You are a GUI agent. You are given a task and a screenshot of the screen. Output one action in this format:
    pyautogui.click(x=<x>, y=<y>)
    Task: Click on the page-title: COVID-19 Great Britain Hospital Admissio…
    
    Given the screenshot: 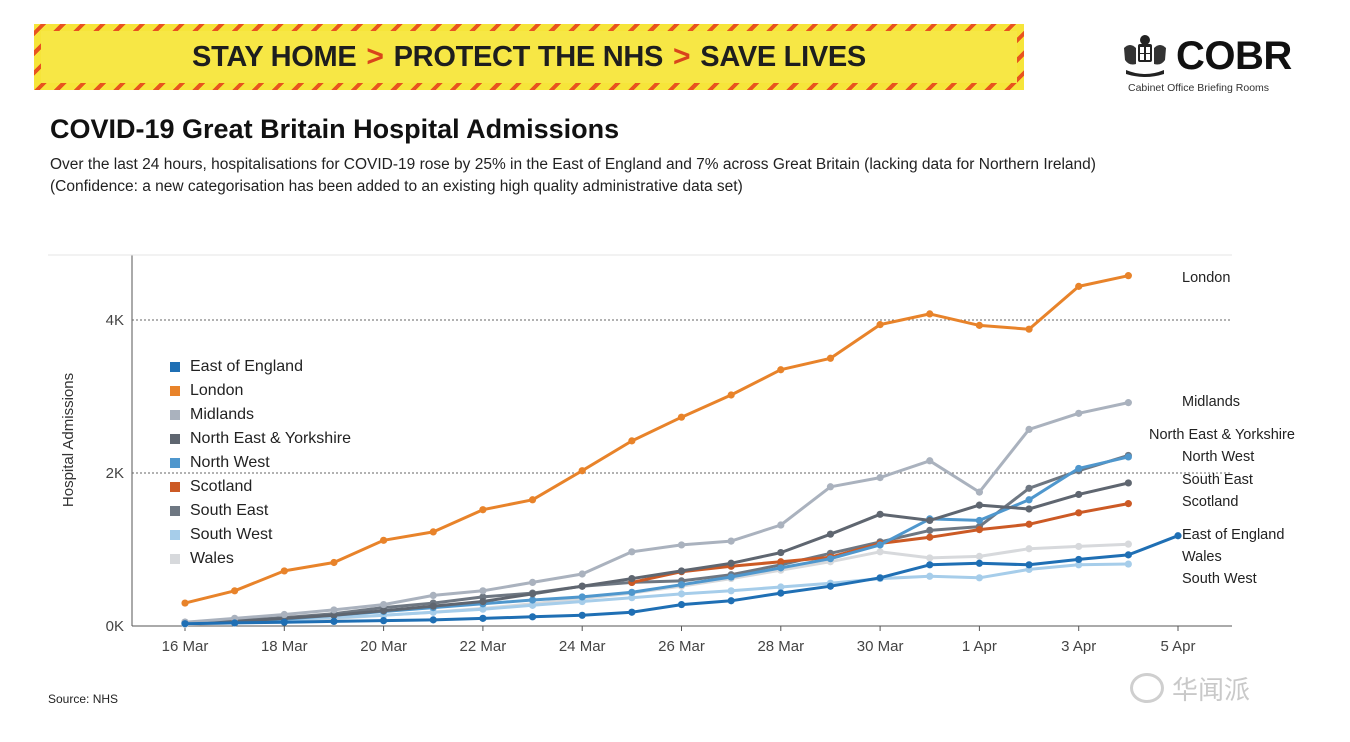 What is the action you would take?
    pyautogui.click(x=335, y=129)
    